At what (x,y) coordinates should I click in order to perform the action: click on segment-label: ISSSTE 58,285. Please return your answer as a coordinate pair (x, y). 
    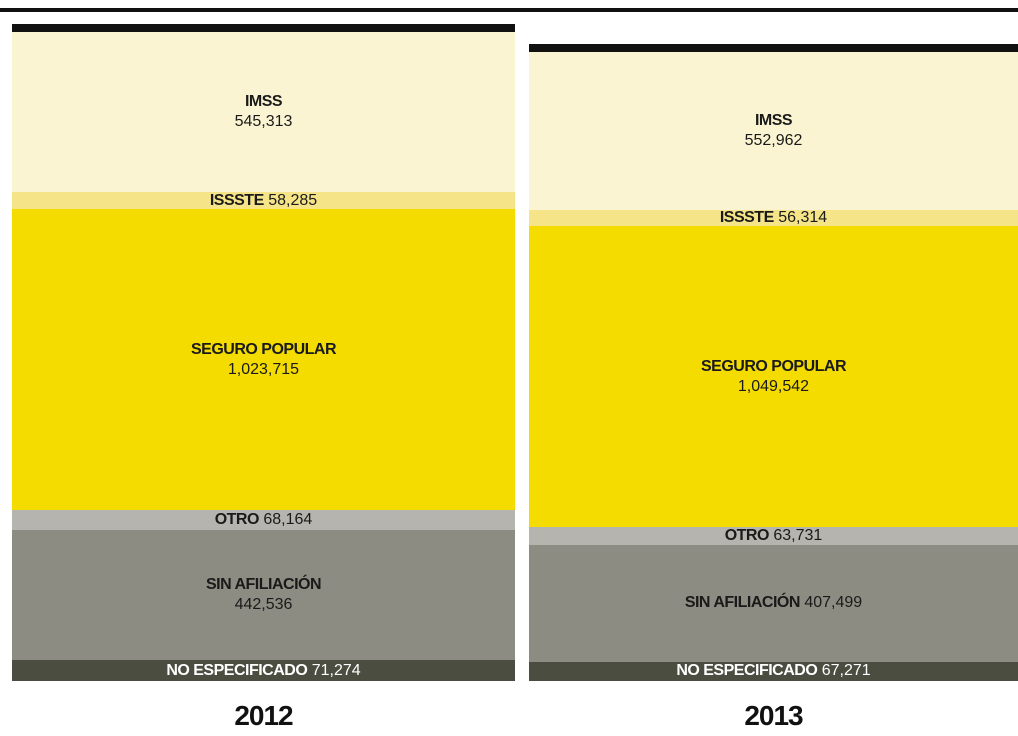
    Looking at the image, I should click on (263, 201).